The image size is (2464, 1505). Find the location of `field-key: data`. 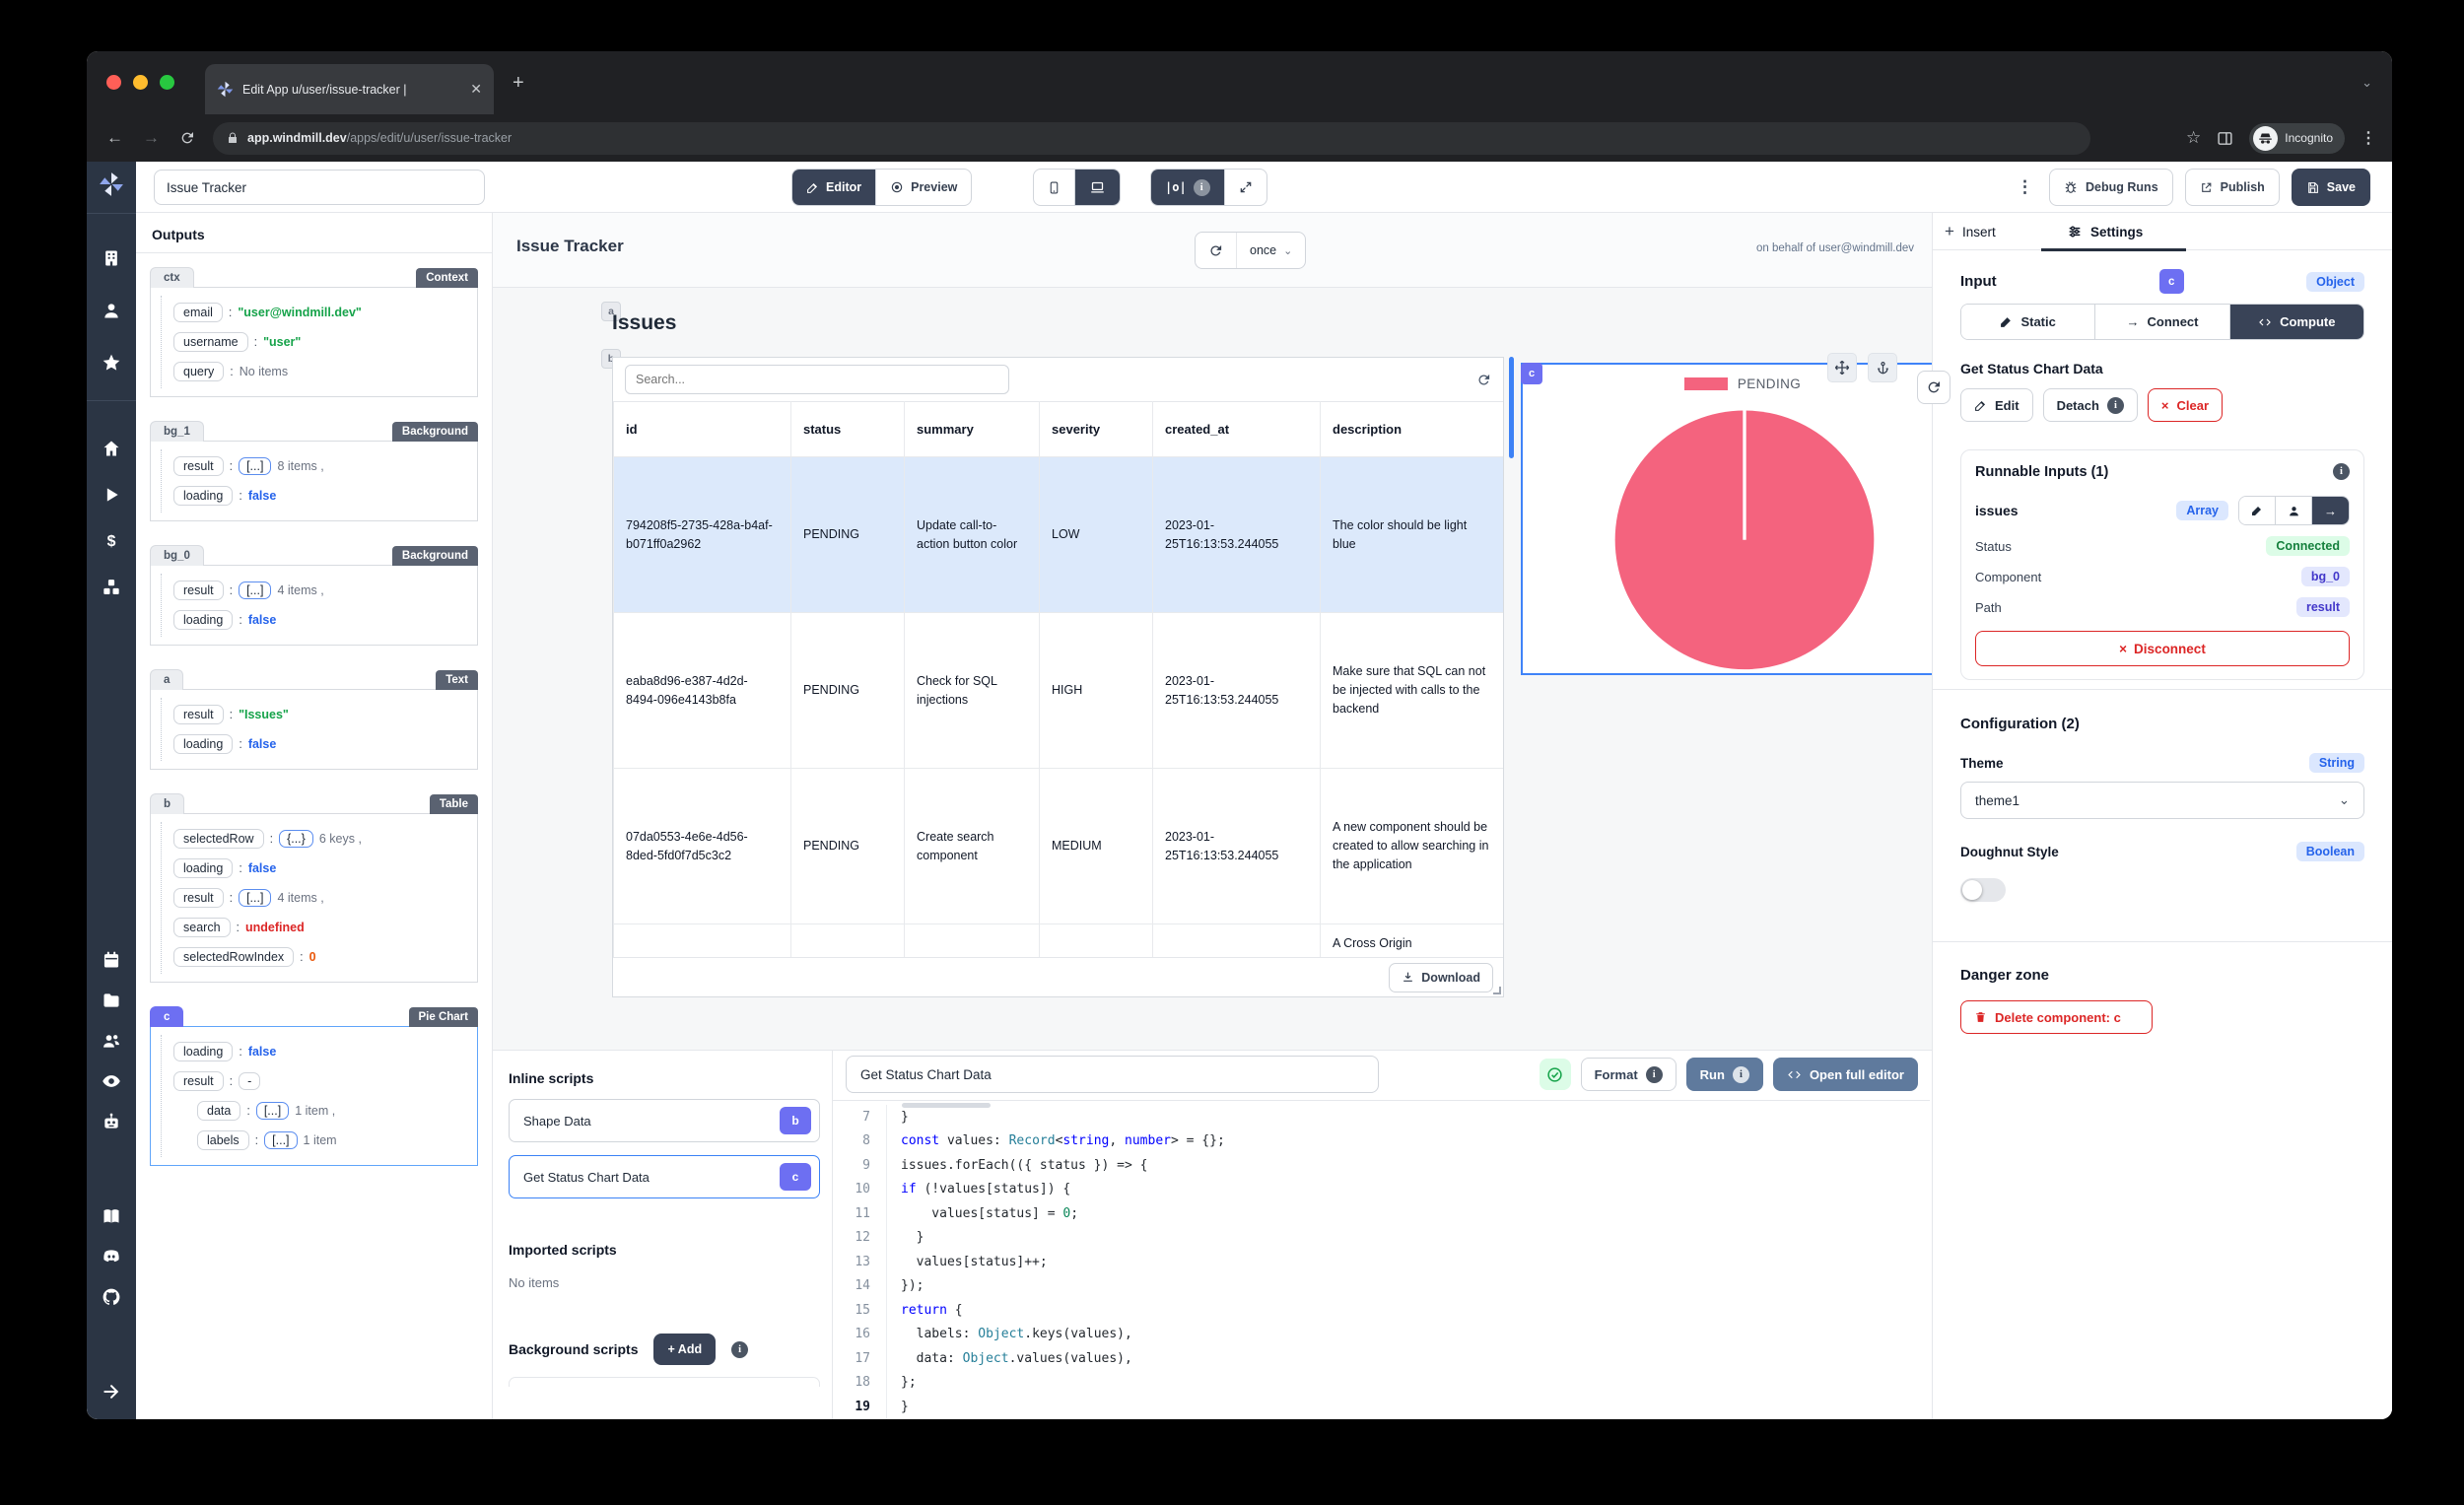

field-key: data is located at coordinates (219, 1111).